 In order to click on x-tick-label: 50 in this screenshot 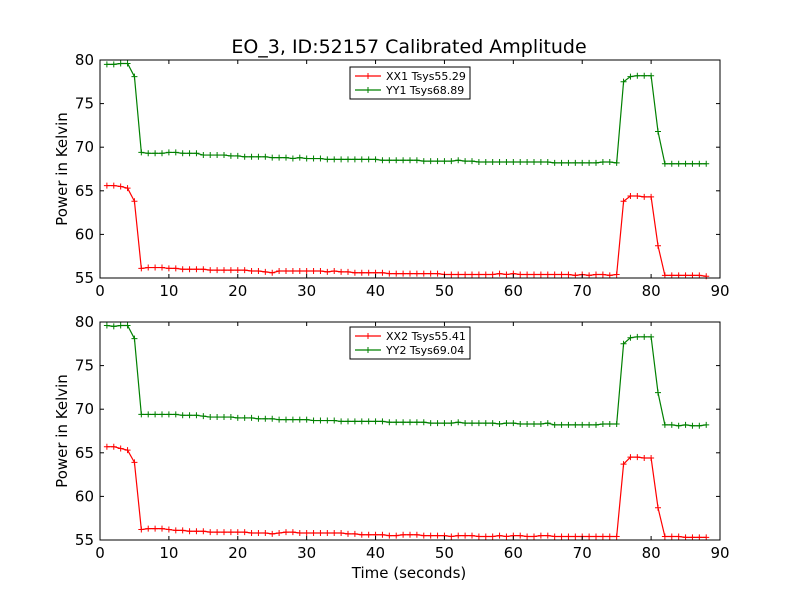, I will do `click(444, 291)`.